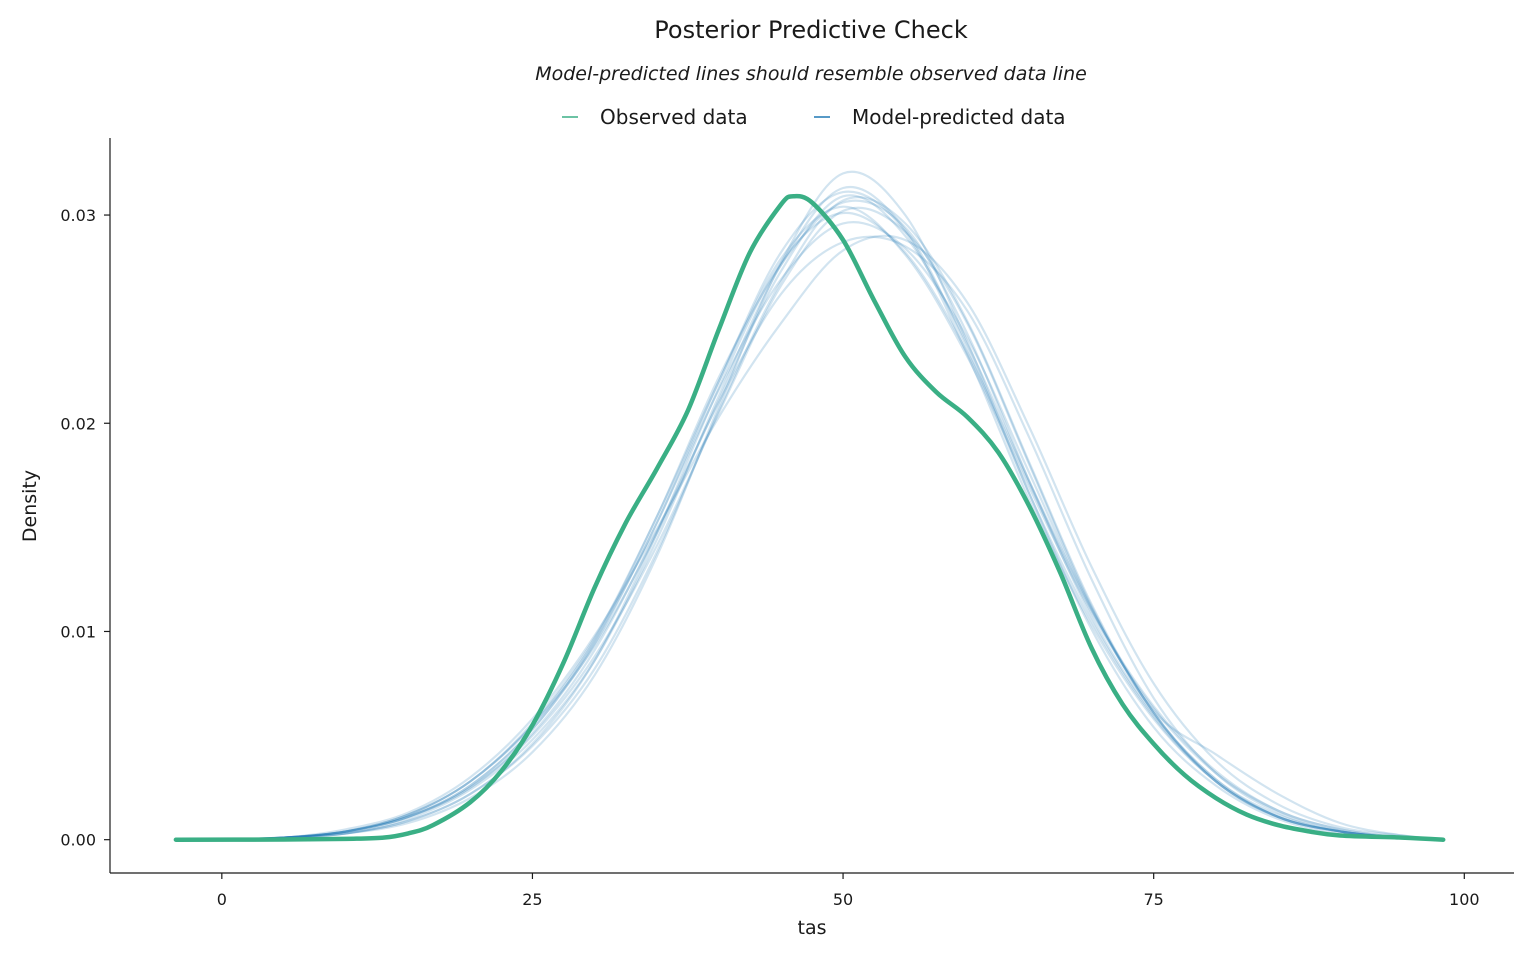 The width and height of the screenshot is (1536, 960). I want to click on legend: Observed data Model-predicted data, so click(814, 117).